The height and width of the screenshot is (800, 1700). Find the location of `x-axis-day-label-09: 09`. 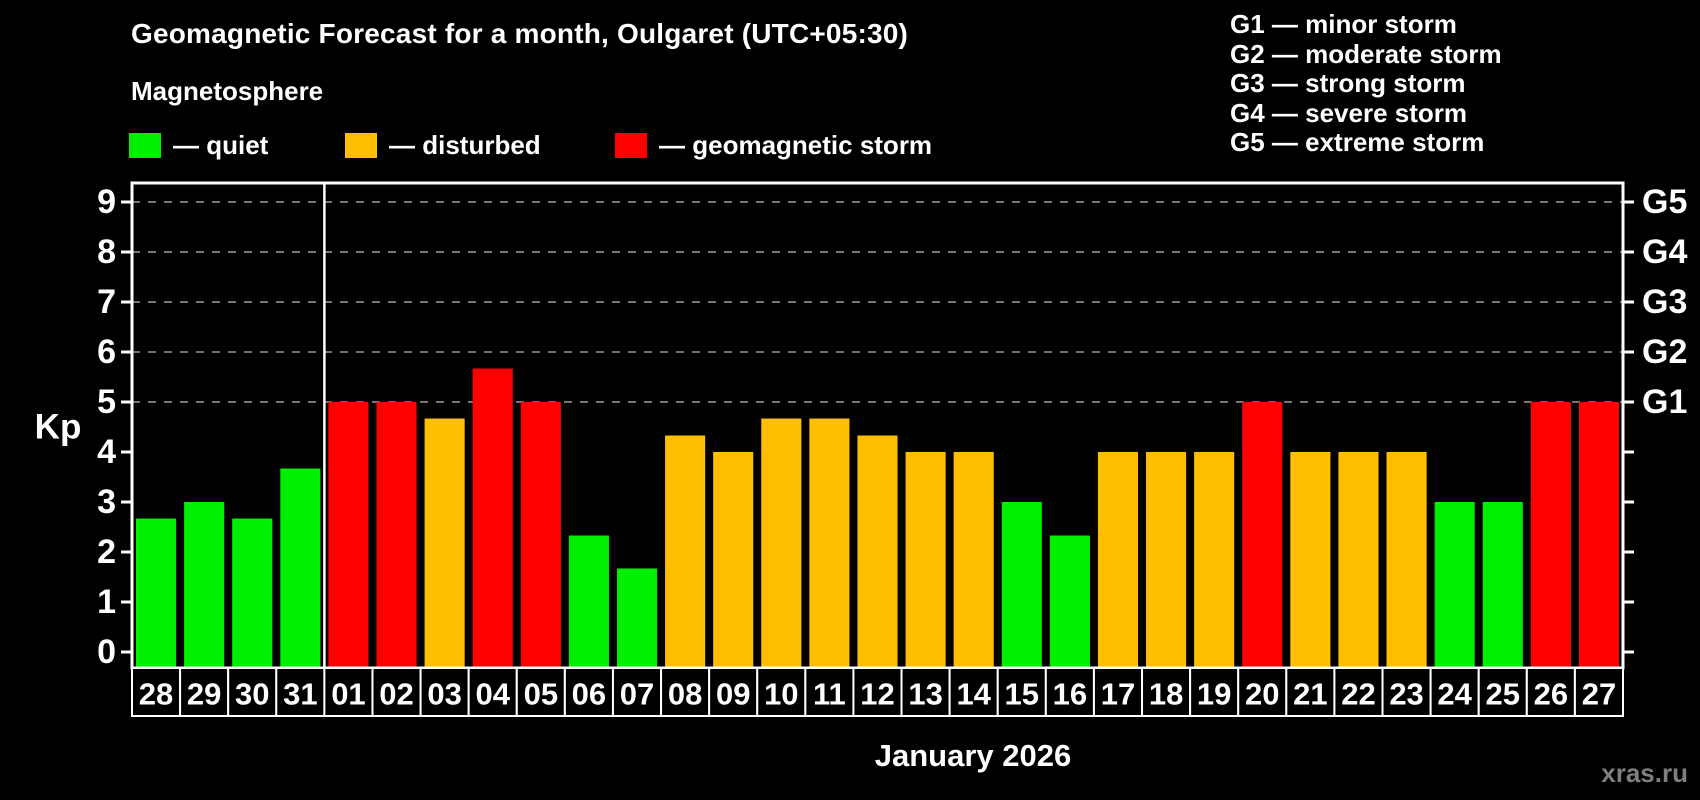

x-axis-day-label-09: 09 is located at coordinates (733, 694).